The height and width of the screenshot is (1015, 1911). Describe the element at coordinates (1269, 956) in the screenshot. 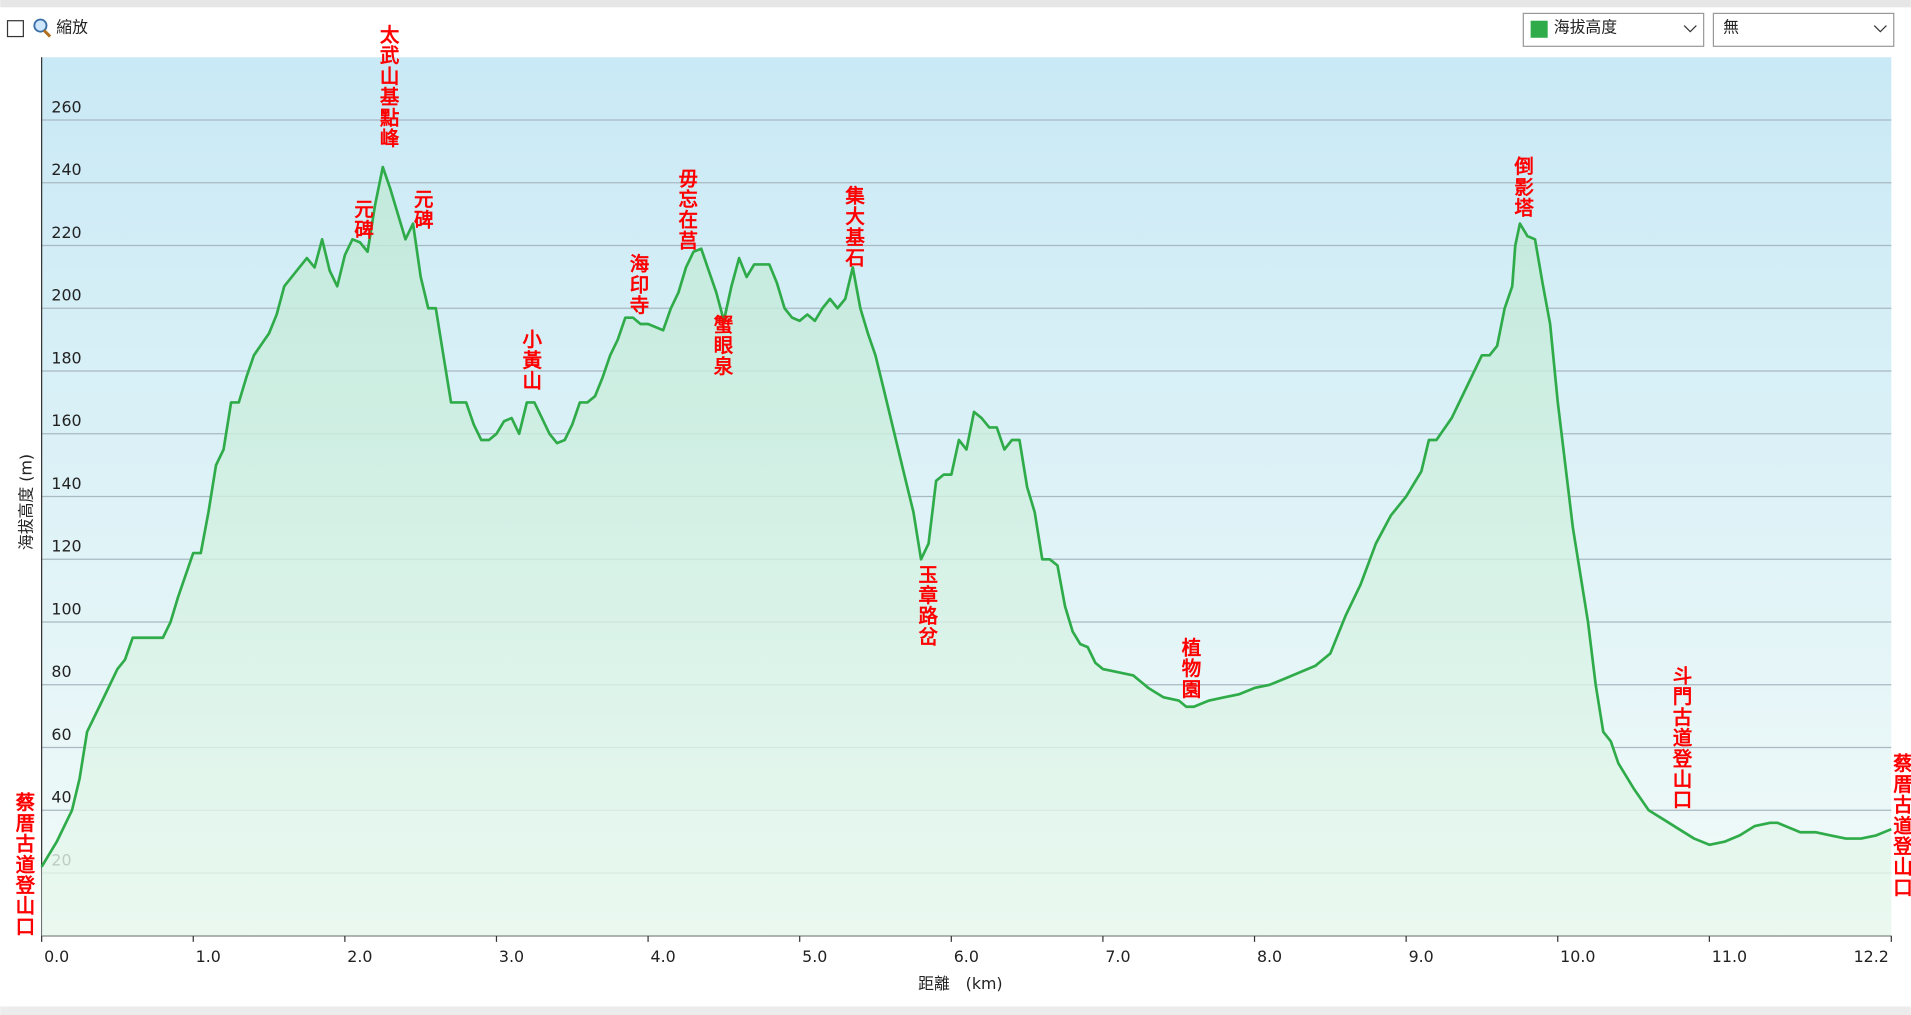

I see `x-tick-label: 8.0` at that location.